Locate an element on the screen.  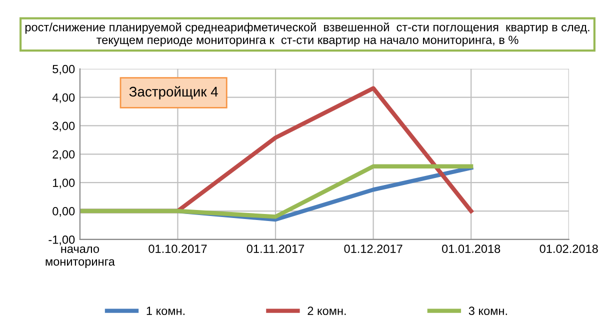
y-tick-label: 4,00 is located at coordinates (63, 98).